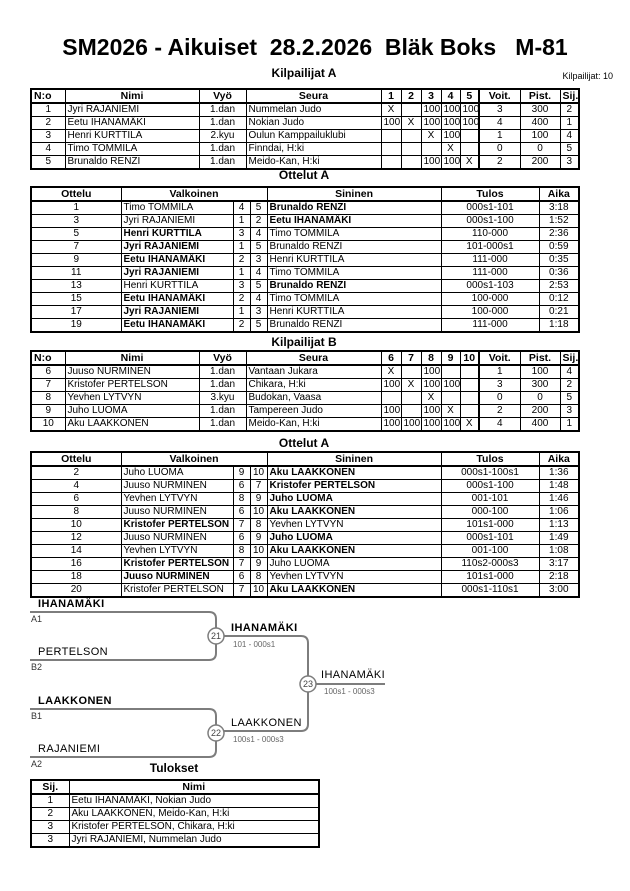  Describe the element at coordinates (76, 221) in the screenshot. I see `match-number: 3` at that location.